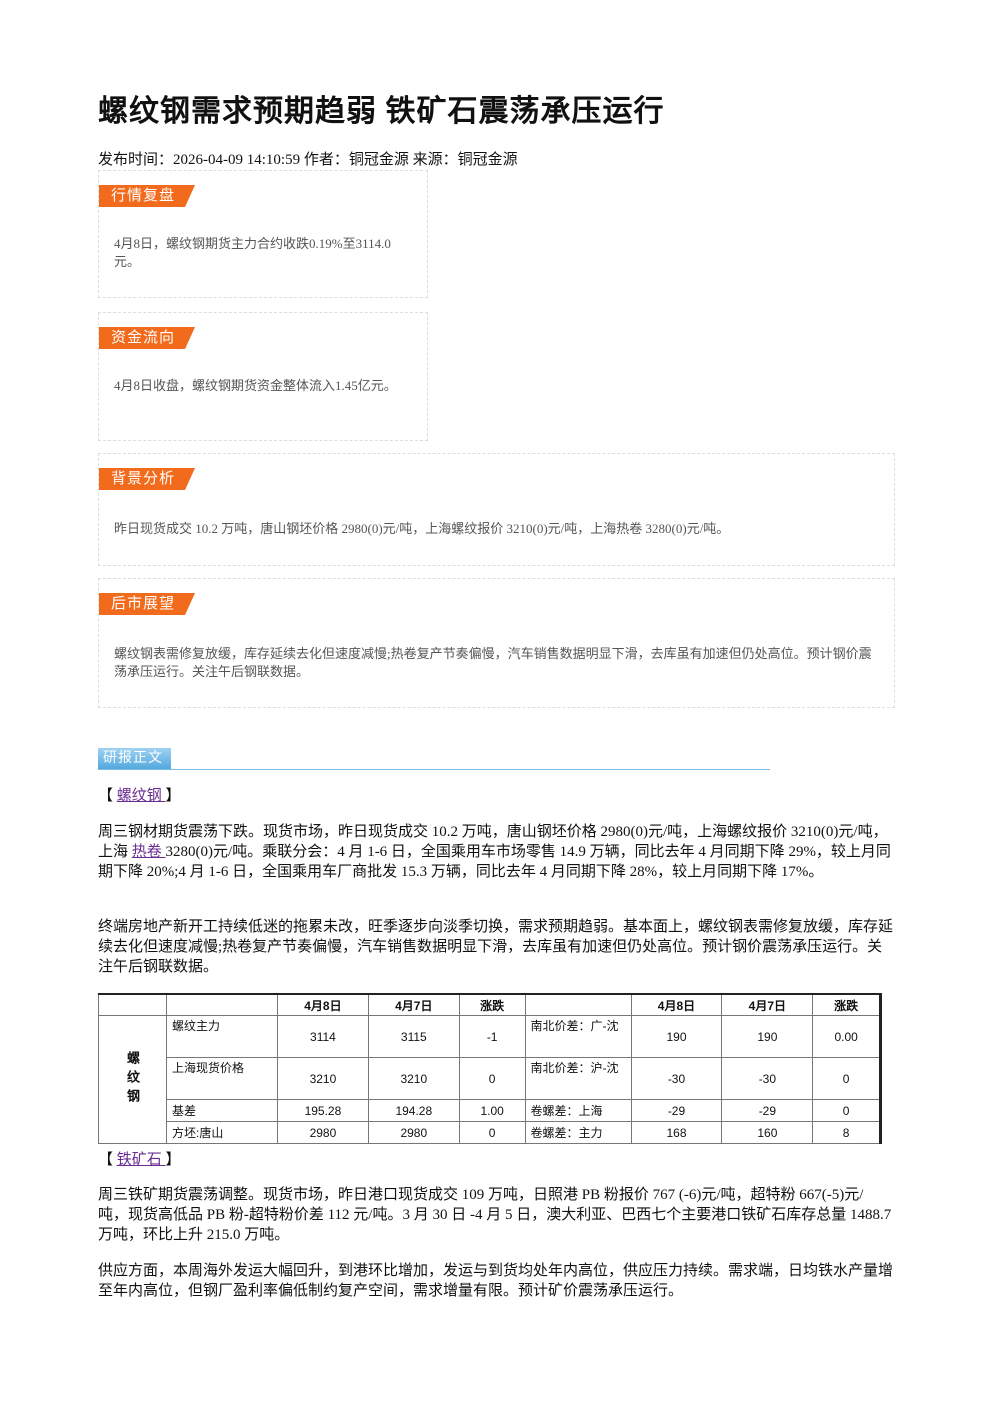  Describe the element at coordinates (263, 234) in the screenshot. I see `summary-box: 行情复盘 4月8日，螺纹钢期货主力合约收跌0.19%至3114.0元。` at that location.